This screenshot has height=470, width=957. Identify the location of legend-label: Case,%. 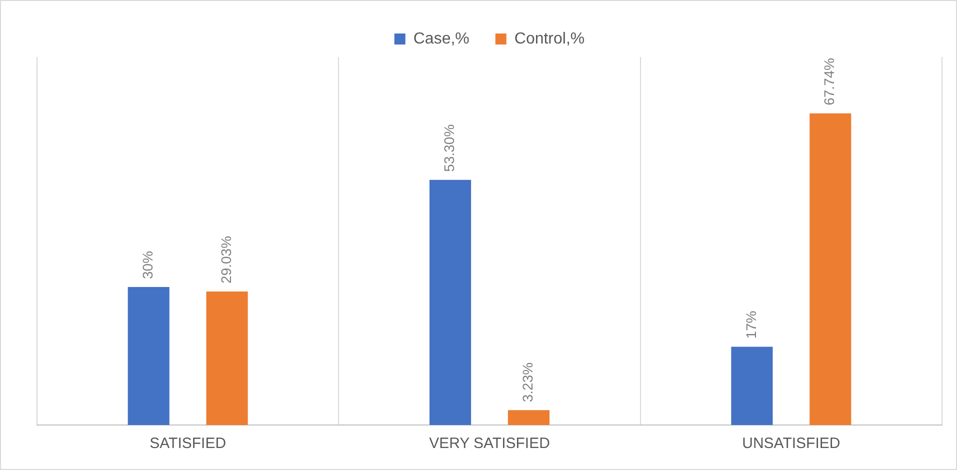
(441, 39).